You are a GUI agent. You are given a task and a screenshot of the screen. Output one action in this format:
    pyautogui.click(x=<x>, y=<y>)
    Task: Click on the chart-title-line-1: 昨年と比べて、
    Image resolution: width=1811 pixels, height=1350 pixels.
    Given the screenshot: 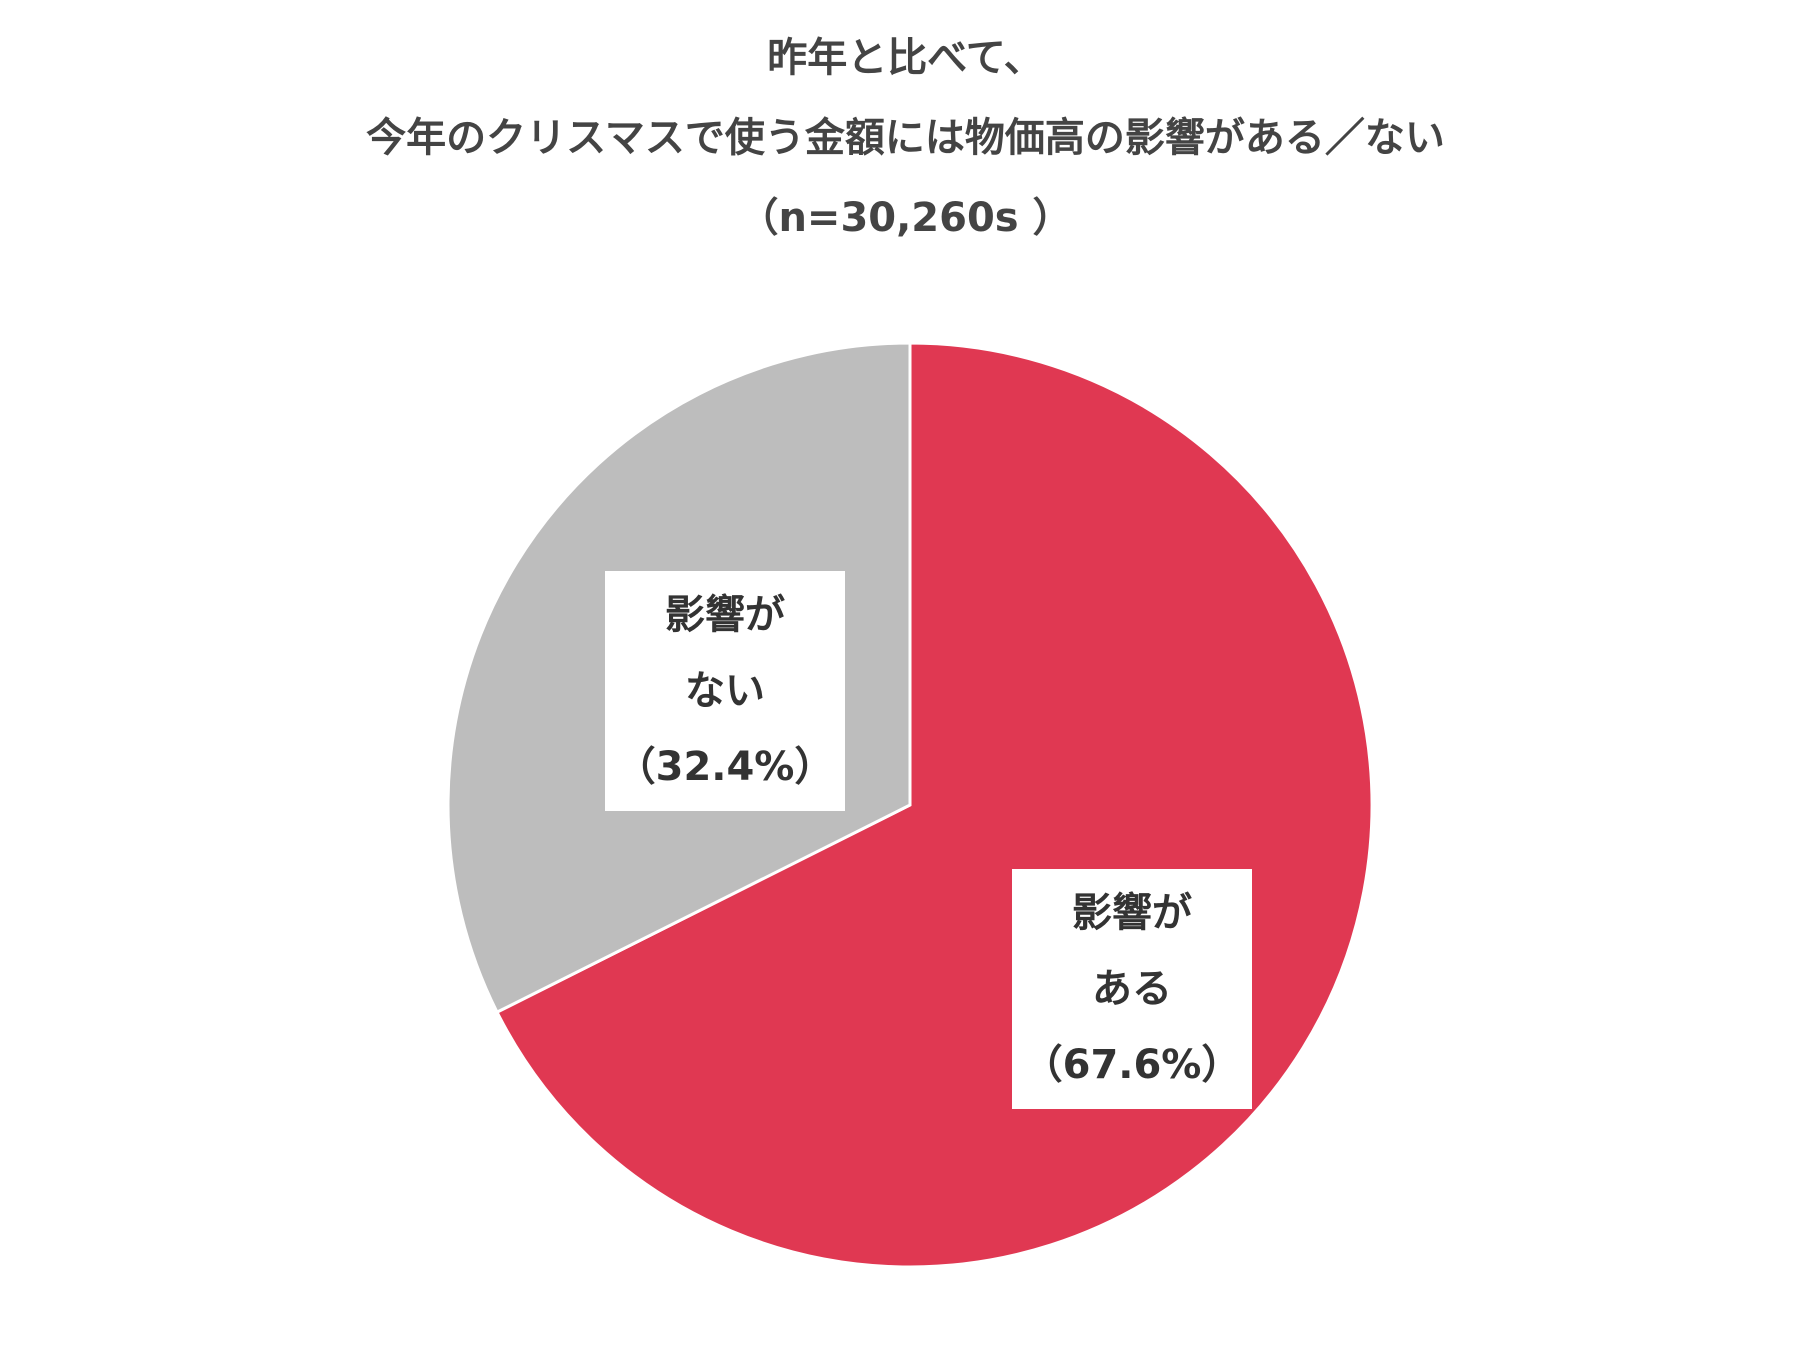 What is the action you would take?
    pyautogui.click(x=905, y=58)
    